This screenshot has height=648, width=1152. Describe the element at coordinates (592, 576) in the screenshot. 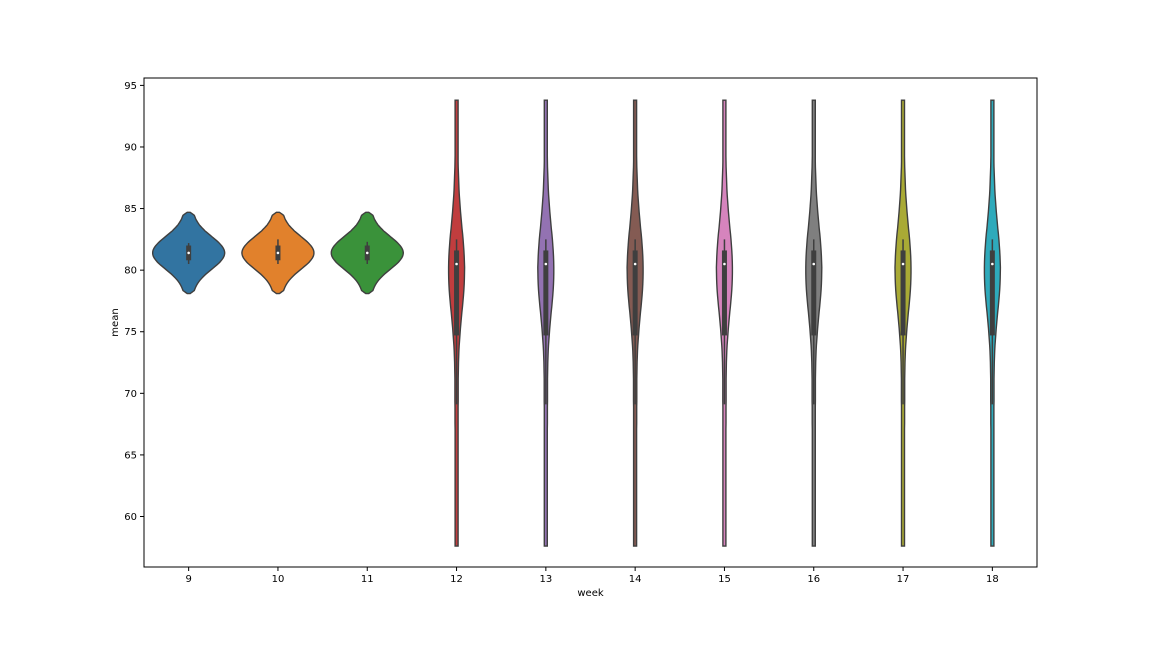

I see `x-axis: 9 10 11 12 13 14 15 16 17 18` at that location.